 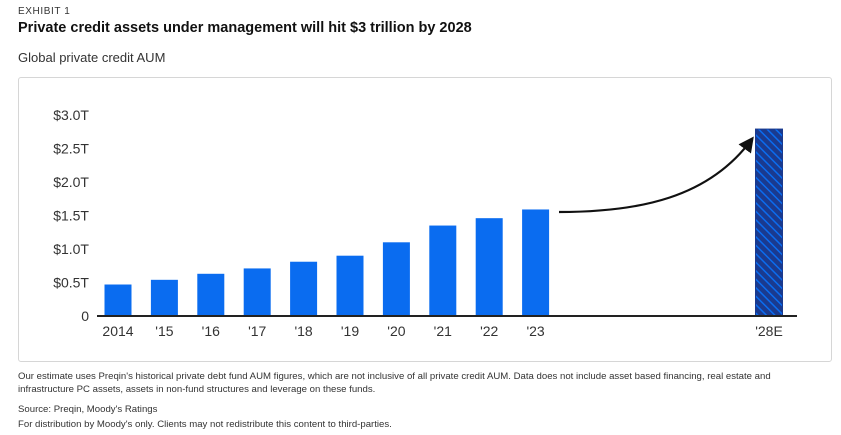 What do you see at coordinates (117, 331) in the screenshot?
I see `x-tick-label: 2014` at bounding box center [117, 331].